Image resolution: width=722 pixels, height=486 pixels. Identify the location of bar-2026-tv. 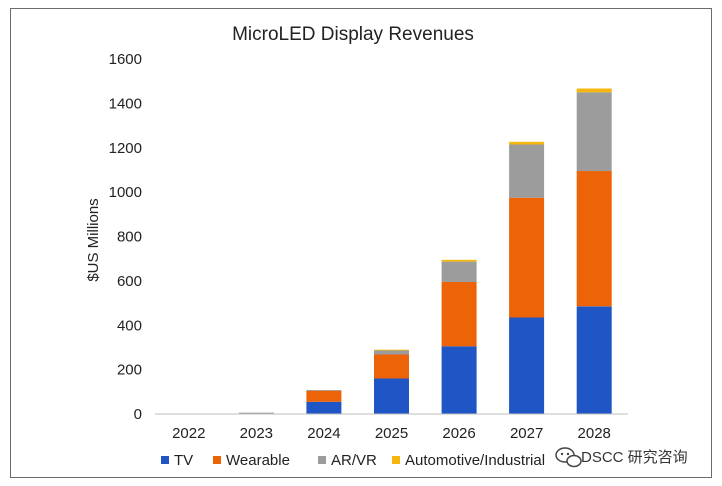
(459, 380).